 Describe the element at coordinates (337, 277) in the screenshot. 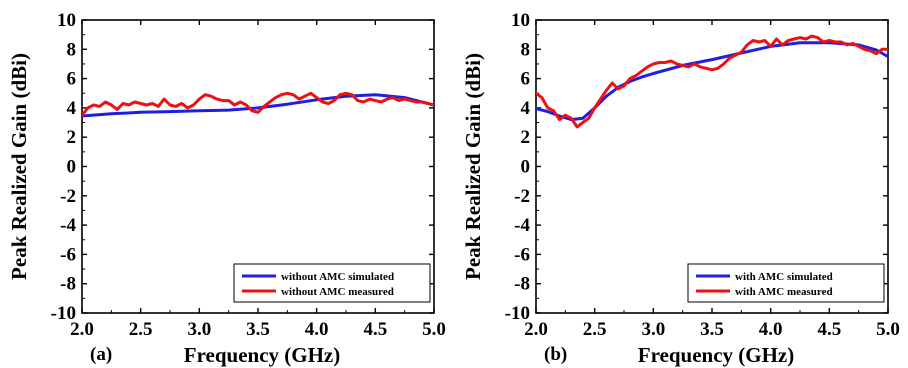

I see `legend-label: without AMC simulated` at that location.